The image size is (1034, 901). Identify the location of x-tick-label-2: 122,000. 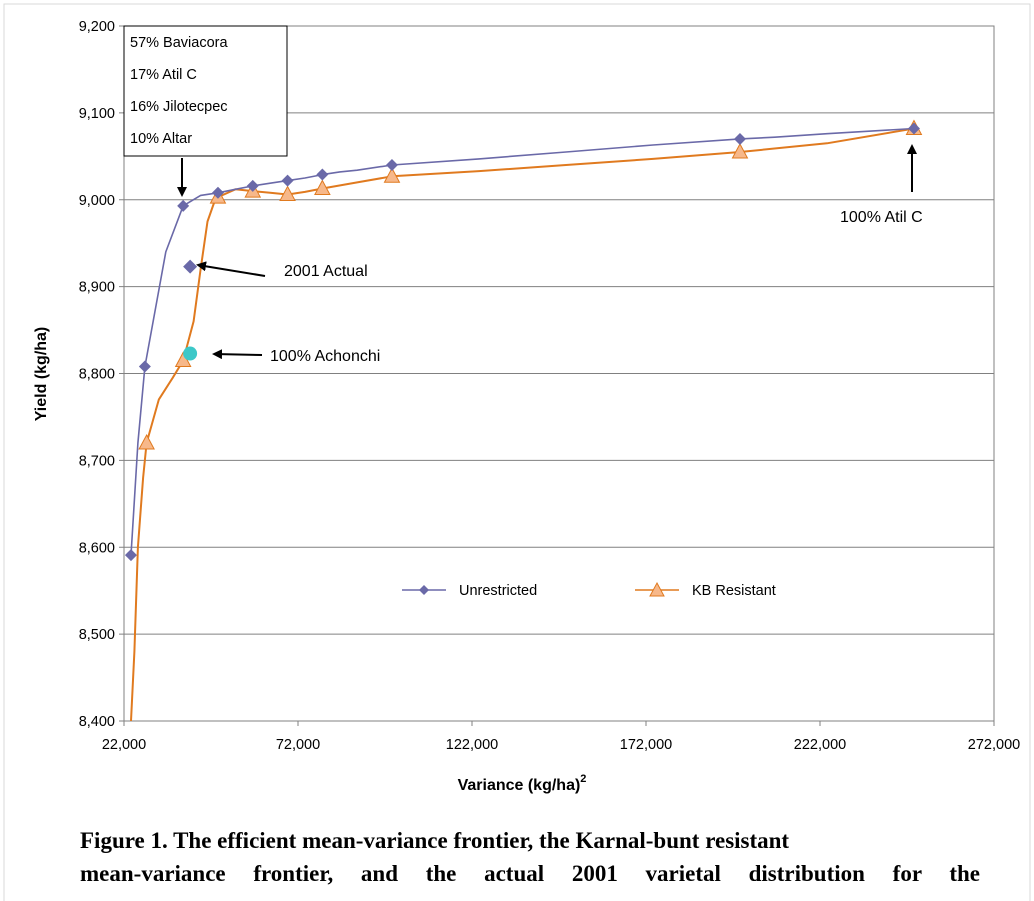
(472, 745).